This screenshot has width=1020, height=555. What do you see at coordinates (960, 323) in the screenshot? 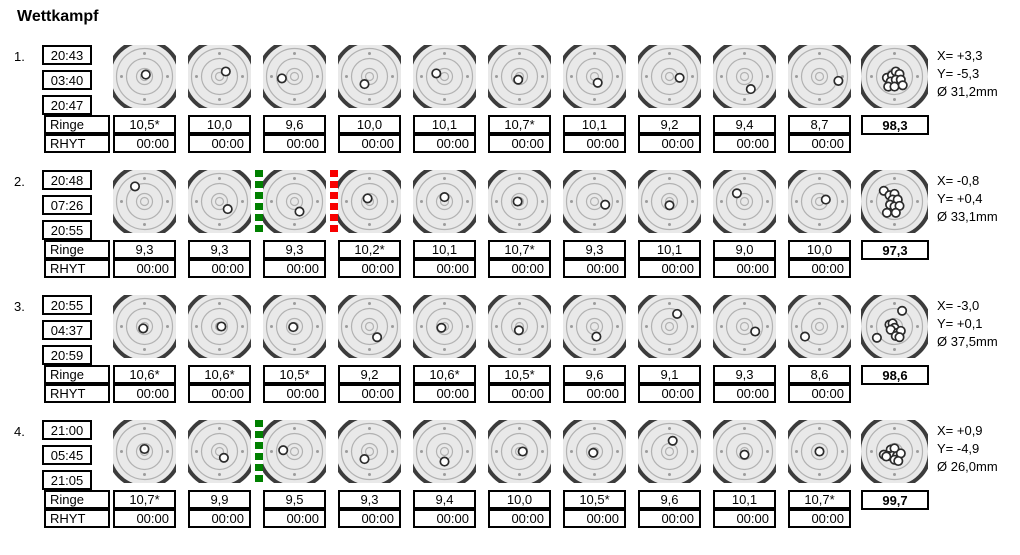
I see `stat-y: Y= +0,1` at bounding box center [960, 323].